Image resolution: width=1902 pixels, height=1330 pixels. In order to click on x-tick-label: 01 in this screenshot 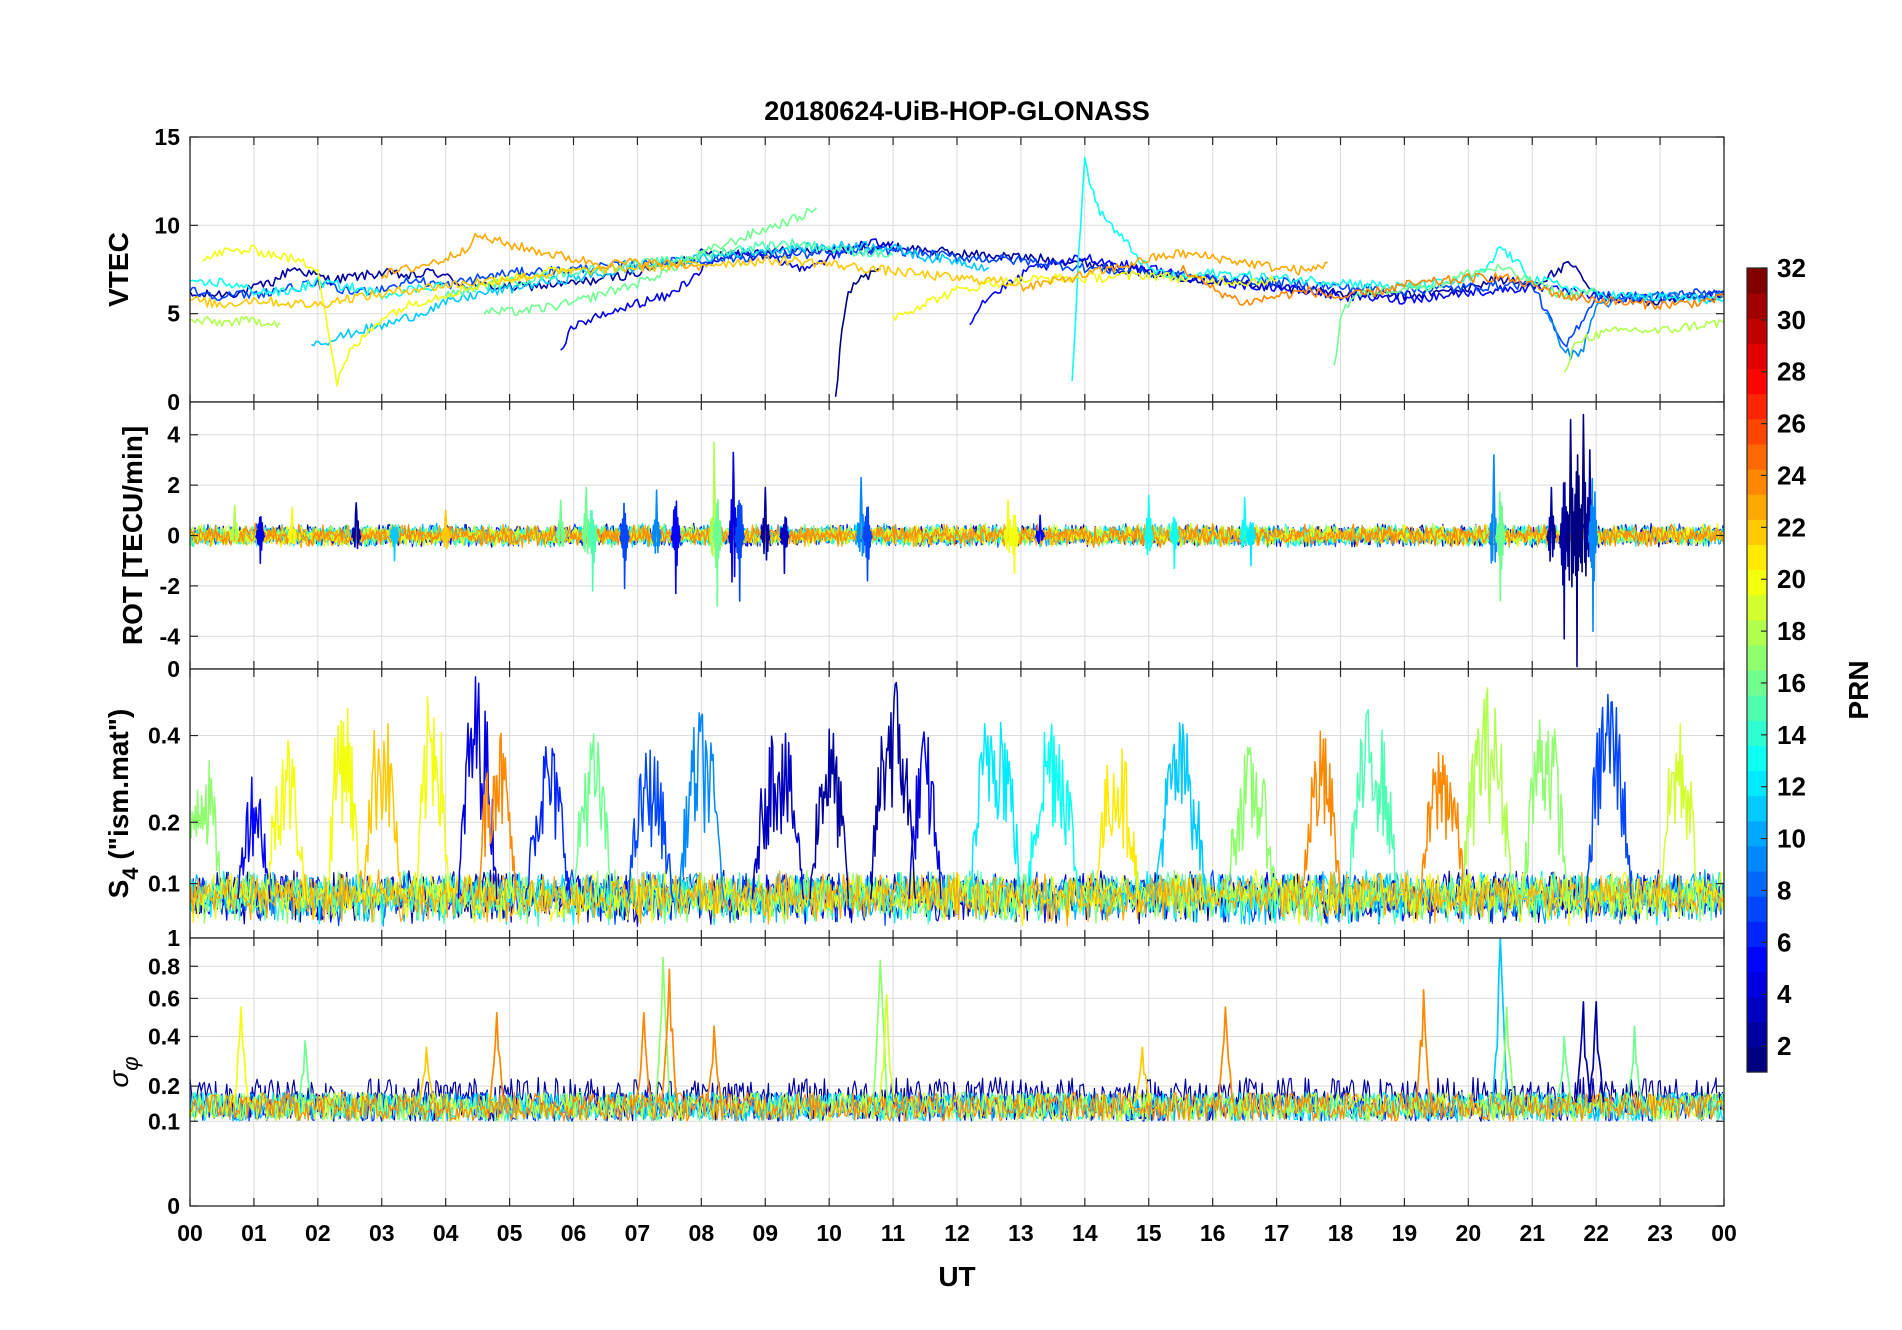, I will do `click(254, 1233)`.